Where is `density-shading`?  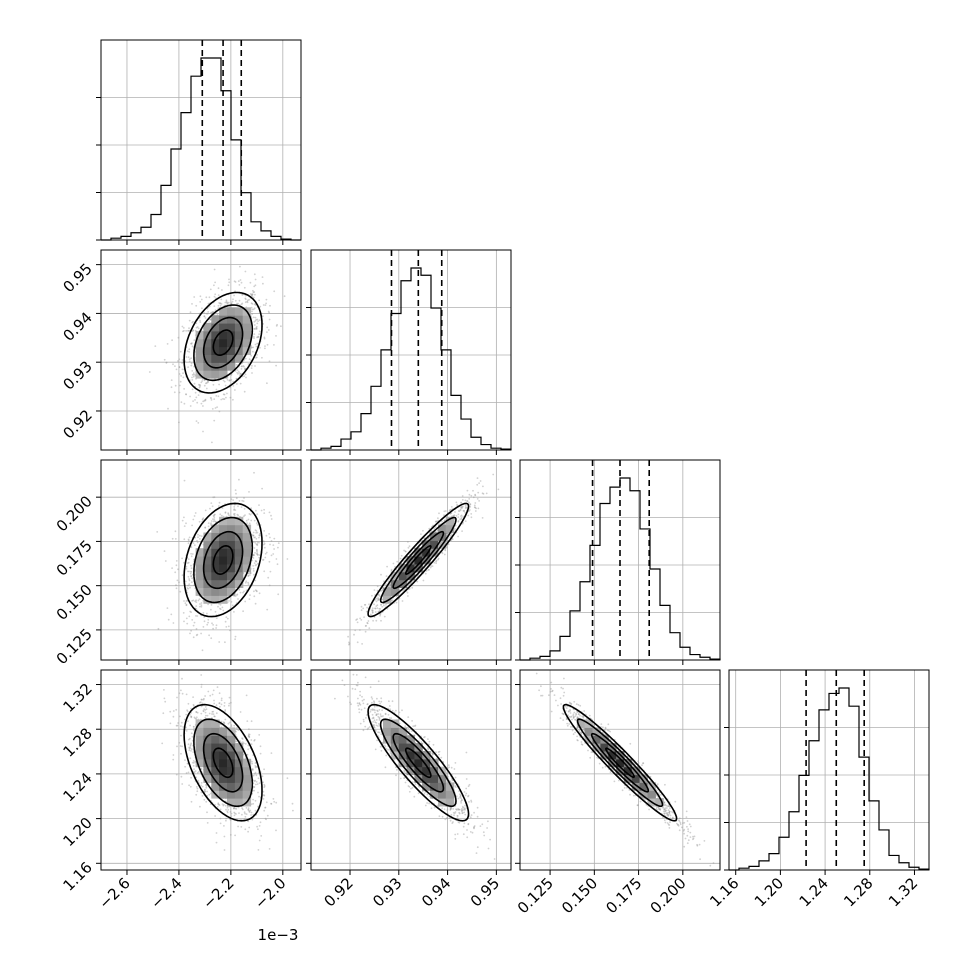
density-shading is located at coordinates (223, 343).